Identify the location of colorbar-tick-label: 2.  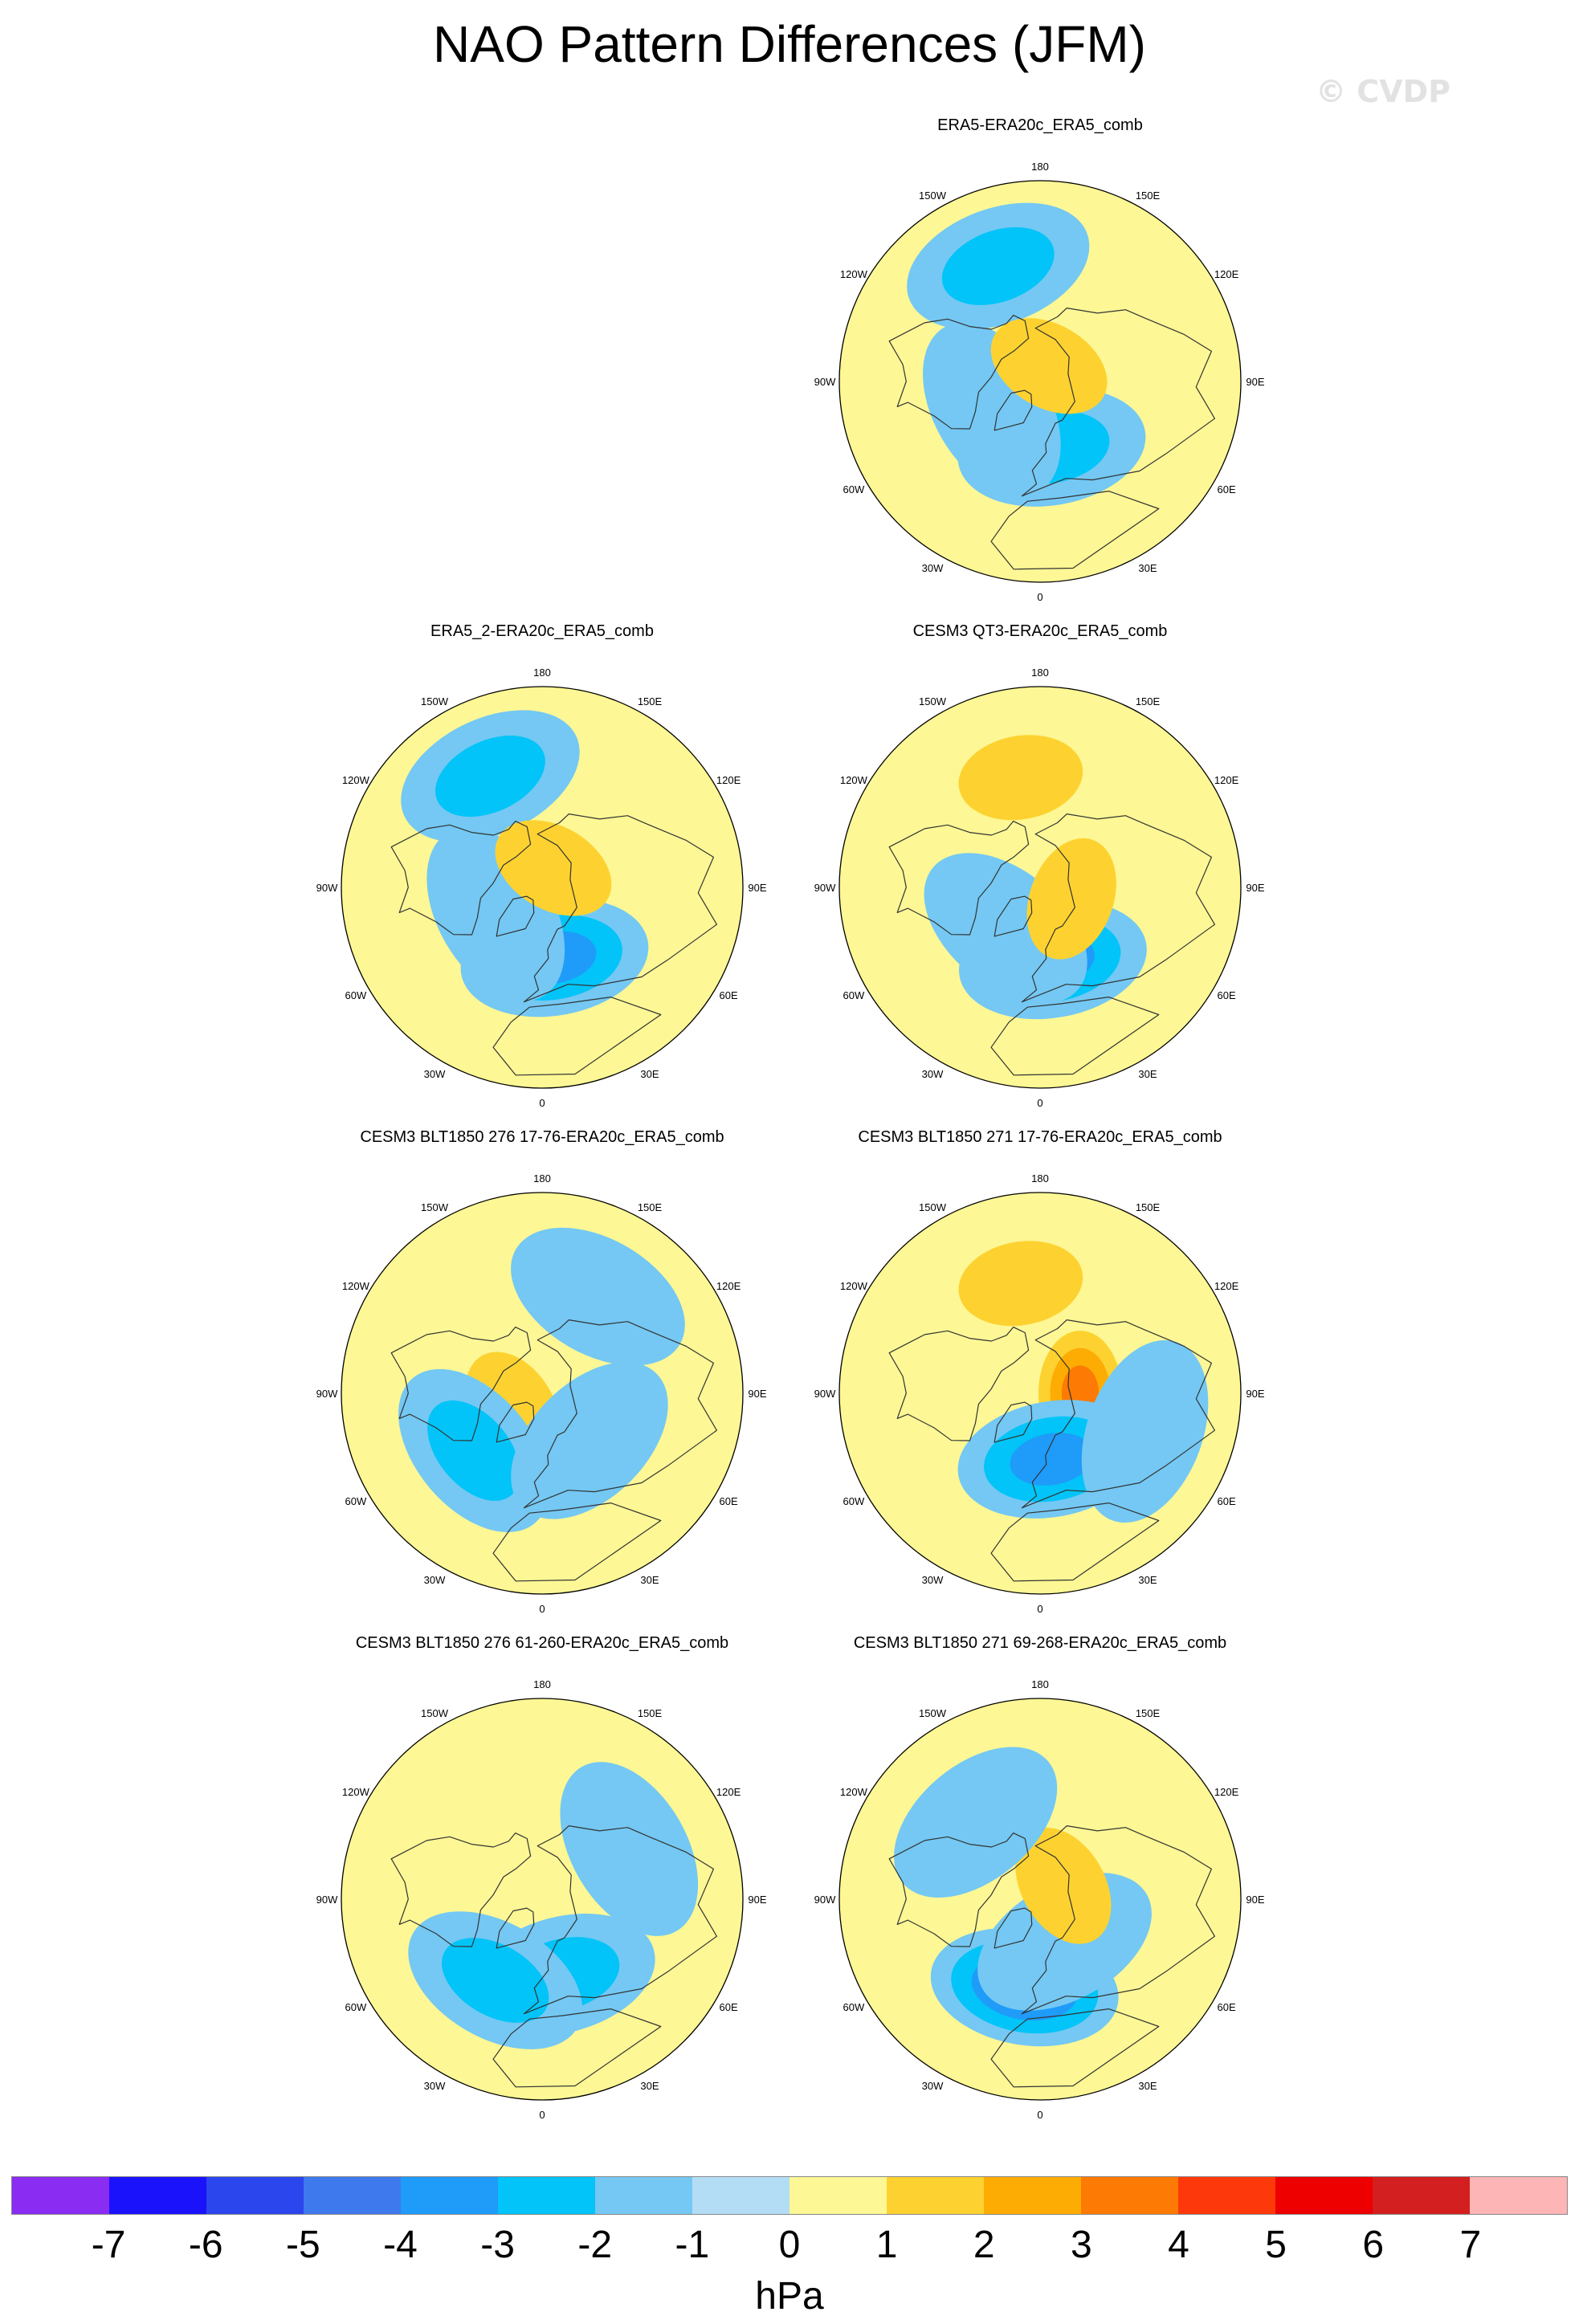
(984, 2245).